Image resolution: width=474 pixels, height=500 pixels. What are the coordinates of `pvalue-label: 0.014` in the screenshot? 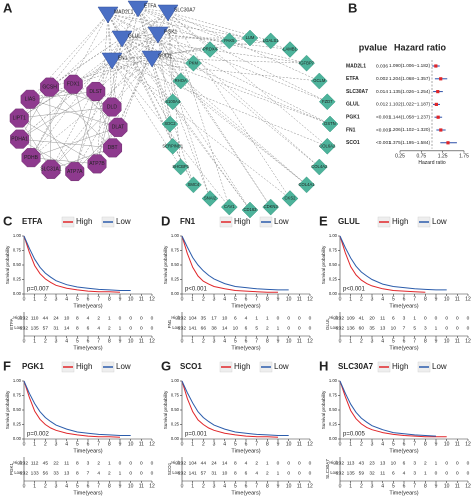 It's located at (382, 92).